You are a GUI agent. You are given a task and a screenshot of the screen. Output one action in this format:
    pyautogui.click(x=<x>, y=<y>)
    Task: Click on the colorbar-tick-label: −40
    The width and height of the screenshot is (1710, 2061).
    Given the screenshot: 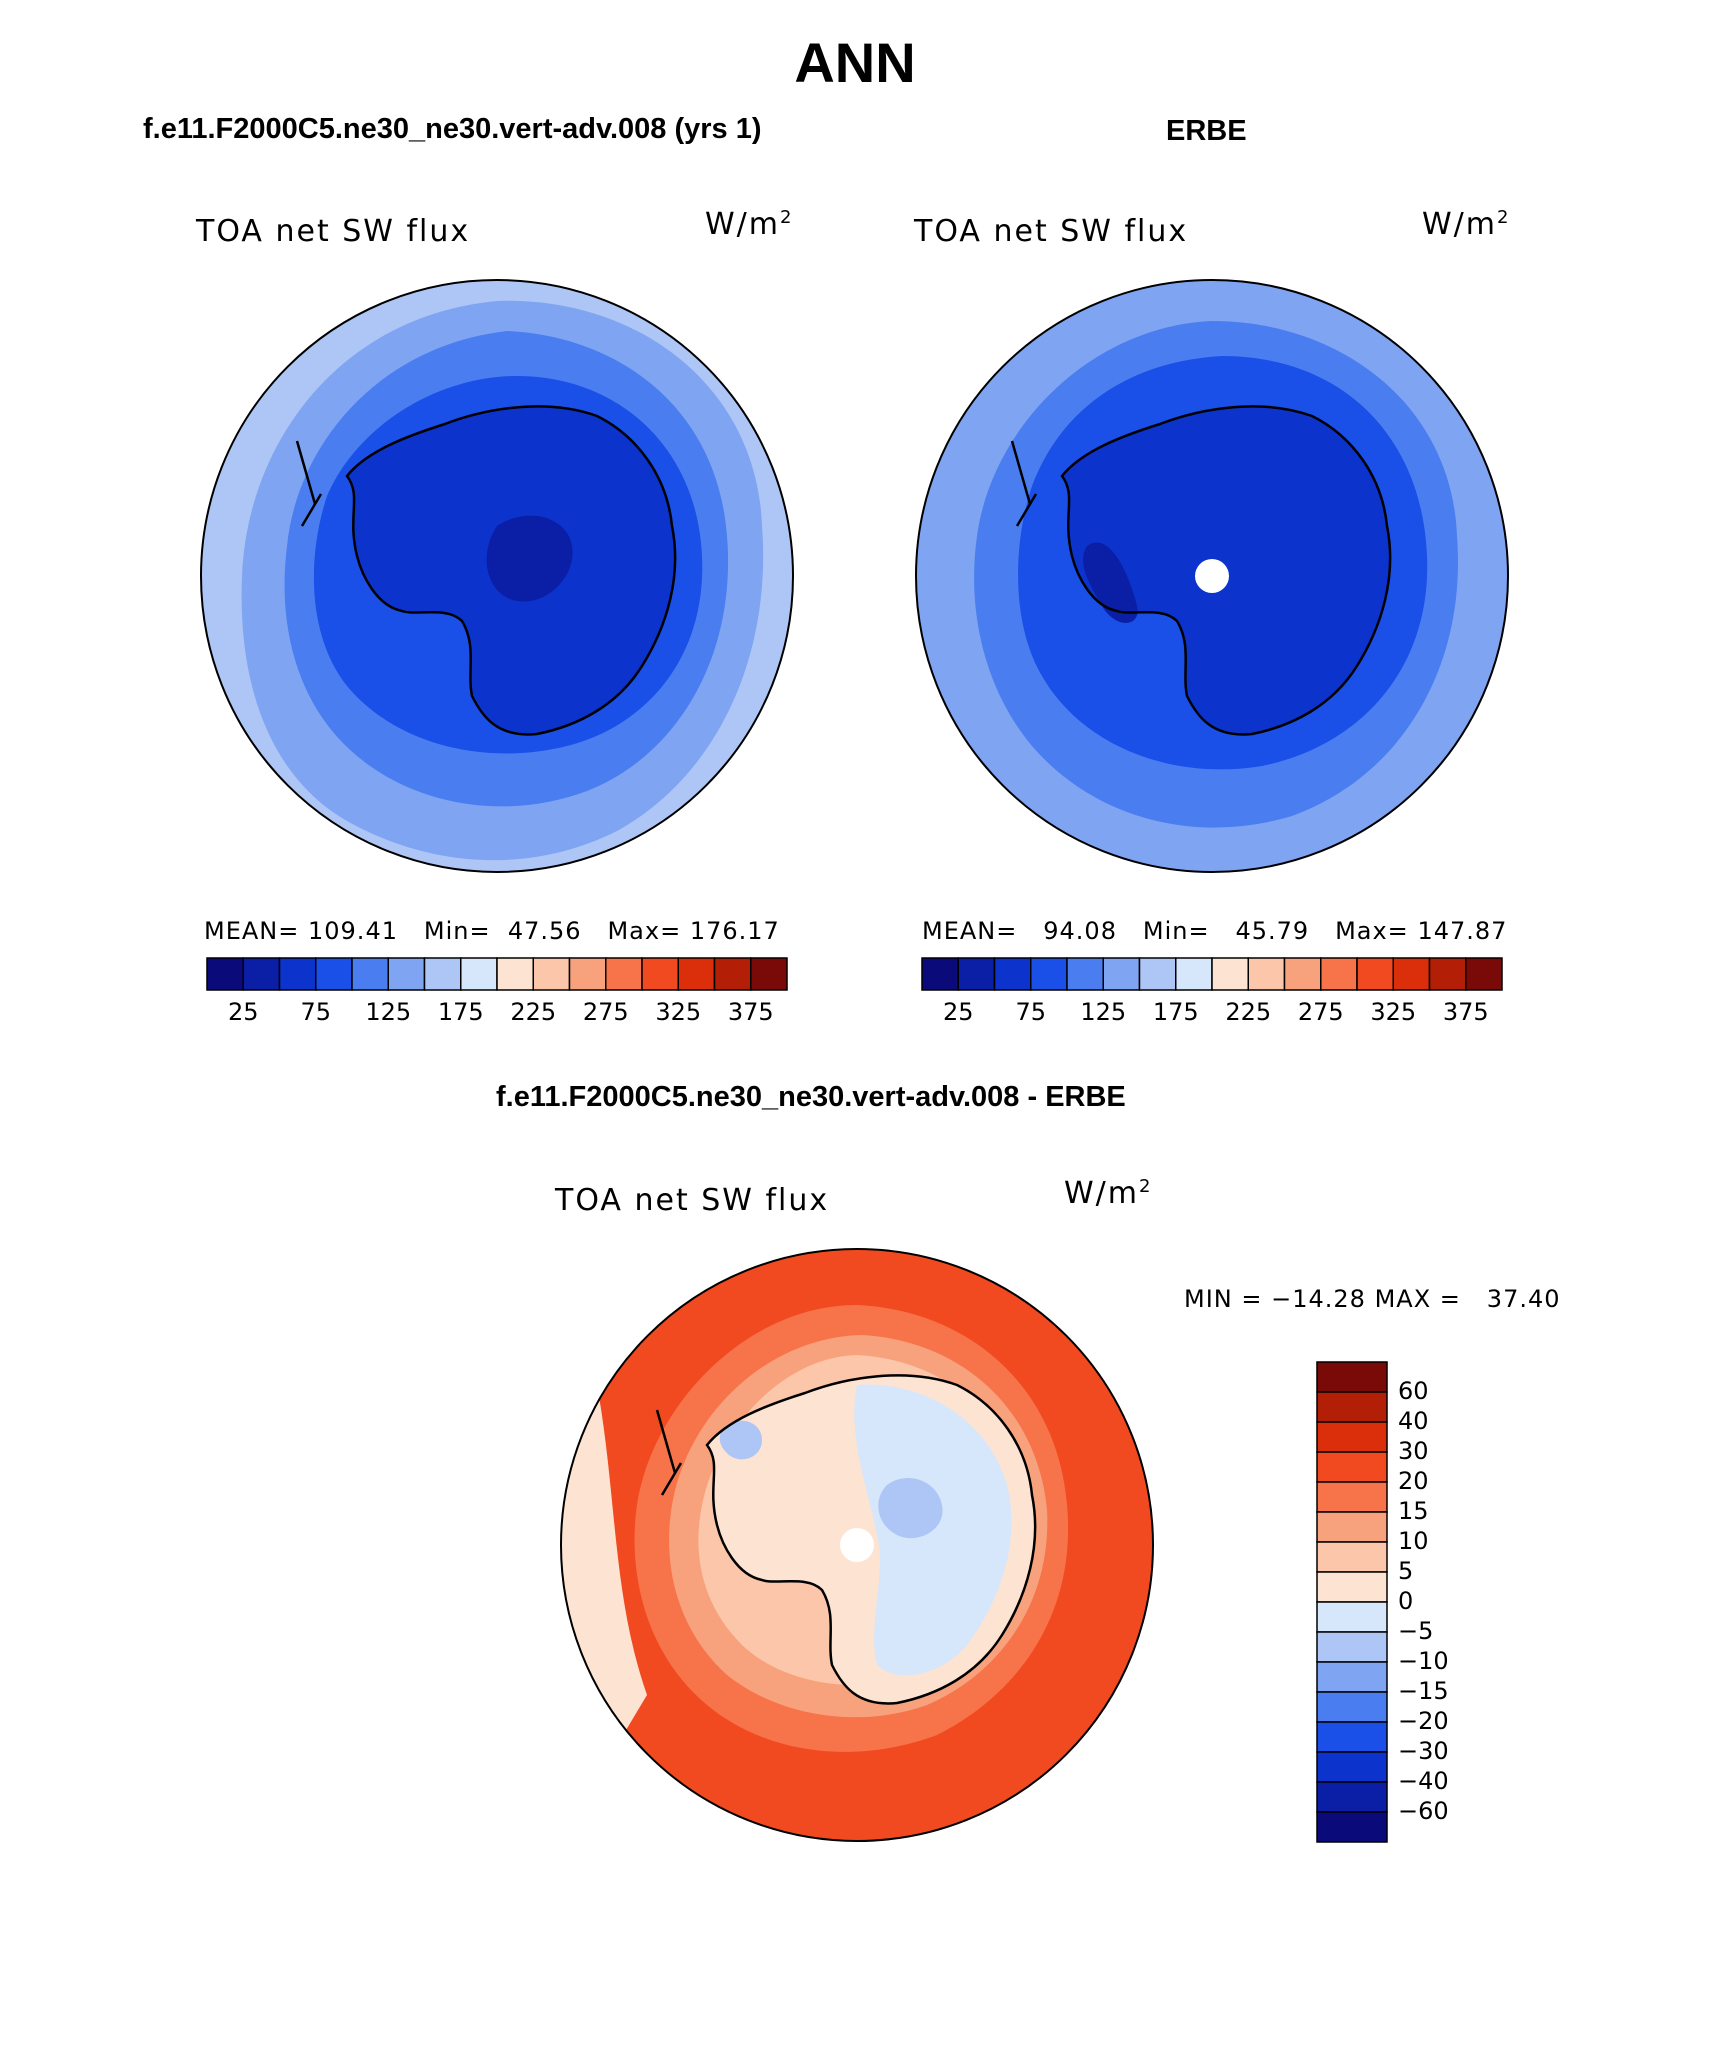 What is the action you would take?
    pyautogui.click(x=1423, y=1781)
    